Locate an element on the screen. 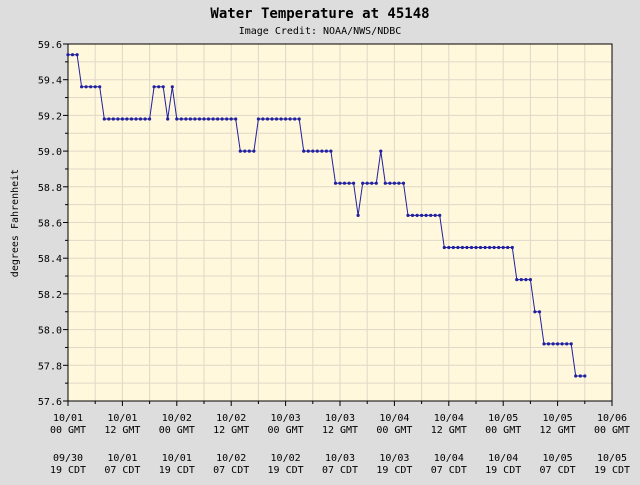 This screenshot has height=485, width=640. y-axis-label: degrees Fahrenheit is located at coordinates (15, 223).